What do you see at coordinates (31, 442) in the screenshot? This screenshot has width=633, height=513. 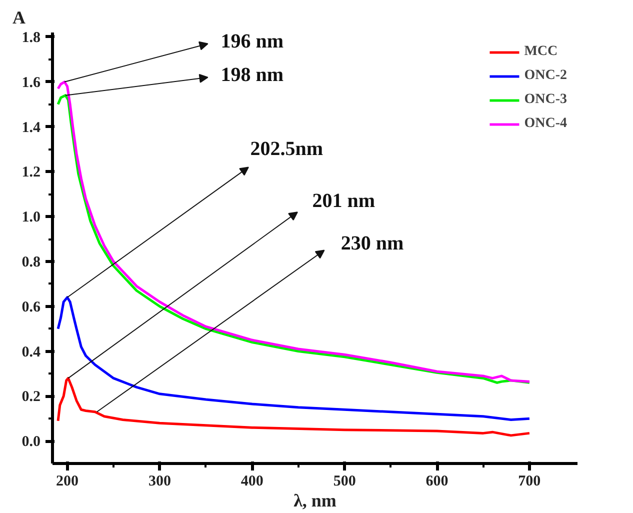 I see `y-tick-label: 0.0` at bounding box center [31, 442].